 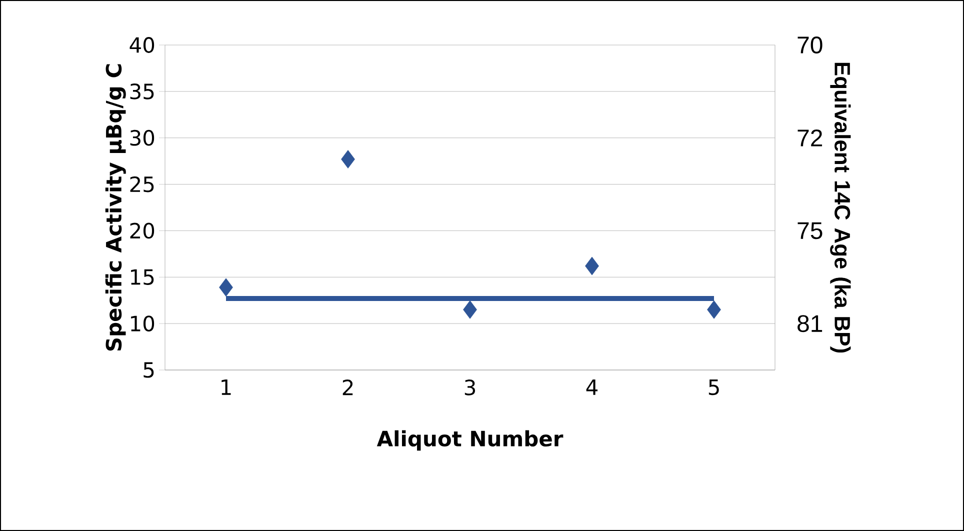 What do you see at coordinates (142, 138) in the screenshot?
I see `y-tick-label: 30` at bounding box center [142, 138].